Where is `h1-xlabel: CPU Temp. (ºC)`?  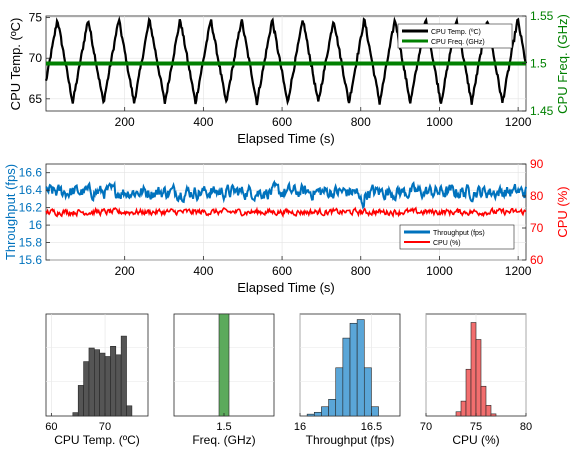
h1-xlabel: CPU Temp. (ºC) is located at coordinates (97, 440).